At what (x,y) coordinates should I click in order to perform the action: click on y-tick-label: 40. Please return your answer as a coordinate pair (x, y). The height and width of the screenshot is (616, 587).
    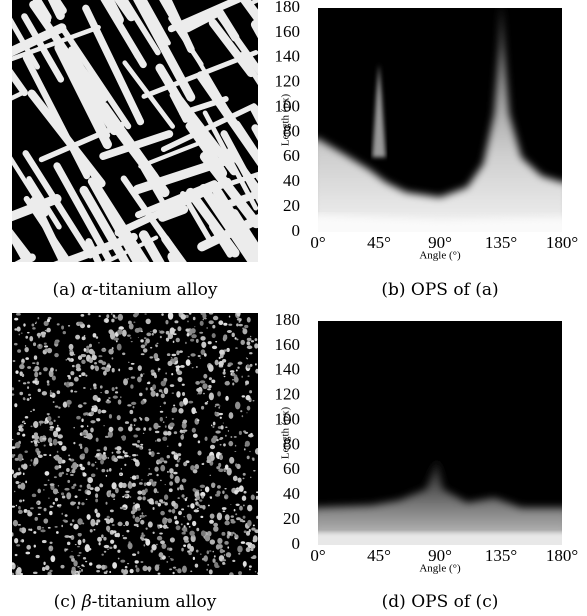
    Looking at the image, I should click on (291, 493).